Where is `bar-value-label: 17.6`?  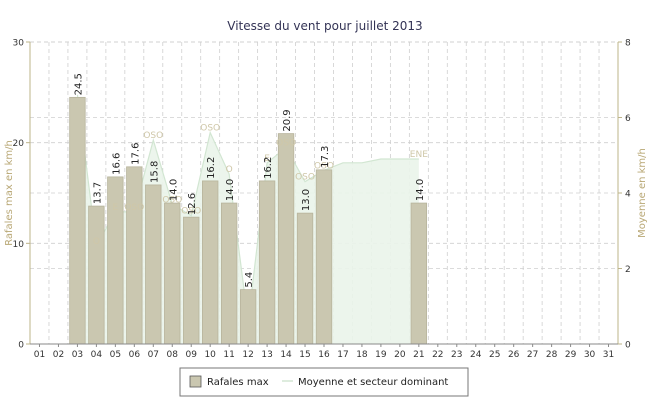 bar-value-label: 17.6 is located at coordinates (135, 154).